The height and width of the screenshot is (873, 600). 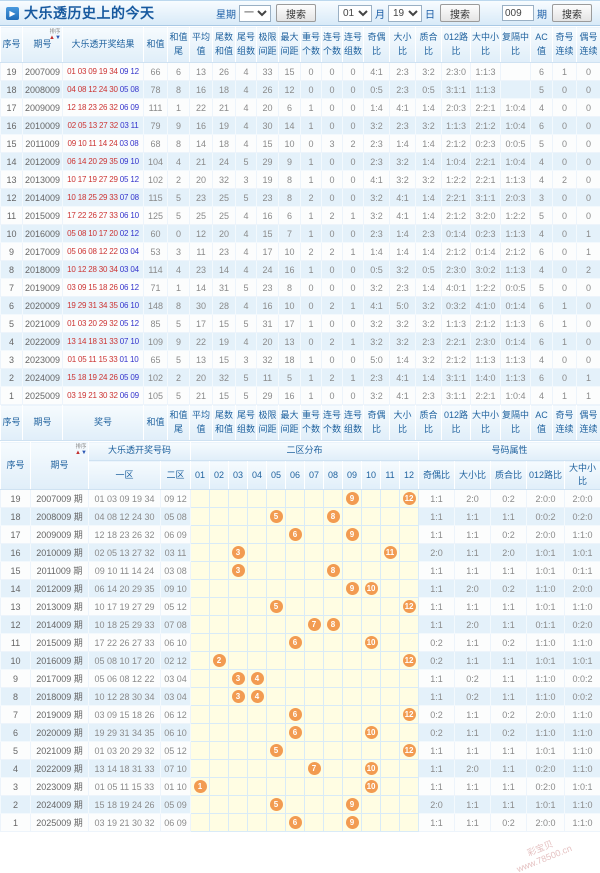 I want to click on stat-cell: 109, so click(x=155, y=341).